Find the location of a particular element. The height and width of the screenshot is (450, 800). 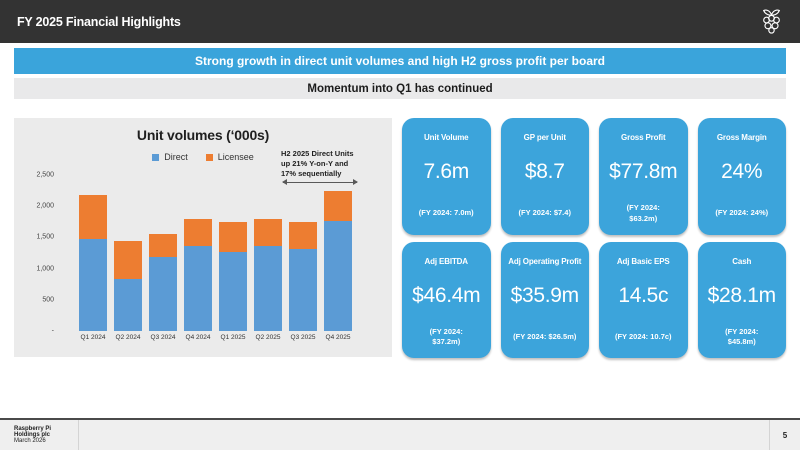

plot-area is located at coordinates (215, 253).